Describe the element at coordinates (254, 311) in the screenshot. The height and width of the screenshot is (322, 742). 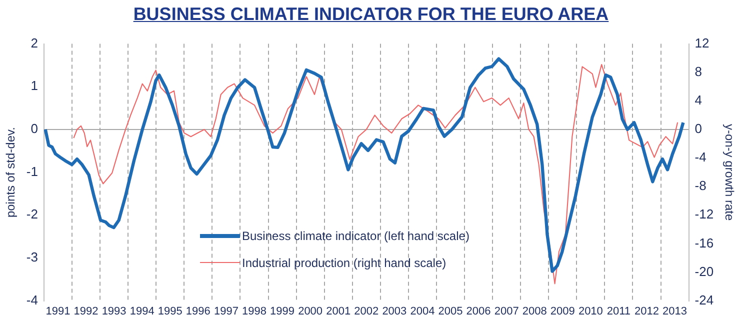
I see `x-tick-label: 1998` at that location.